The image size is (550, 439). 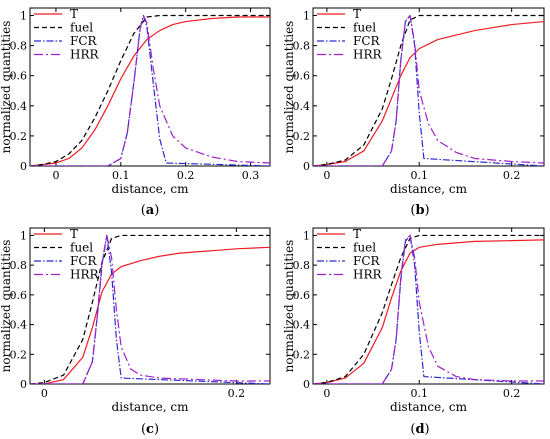 What do you see at coordinates (251, 175) in the screenshot?
I see `x-tick-label: 0.3` at bounding box center [251, 175].